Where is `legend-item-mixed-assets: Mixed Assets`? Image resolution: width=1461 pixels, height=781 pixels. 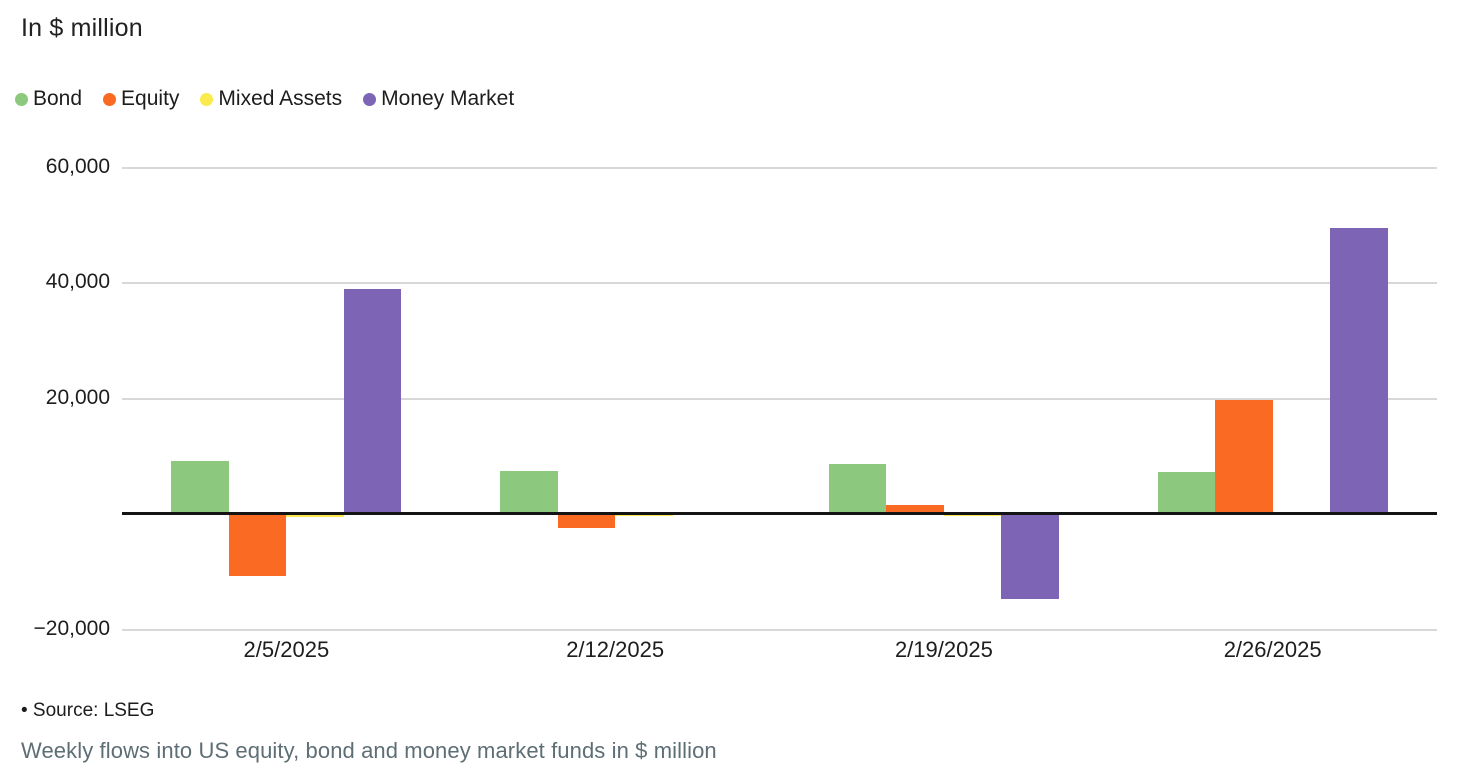 legend-item-mixed-assets: Mixed Assets is located at coordinates (271, 99).